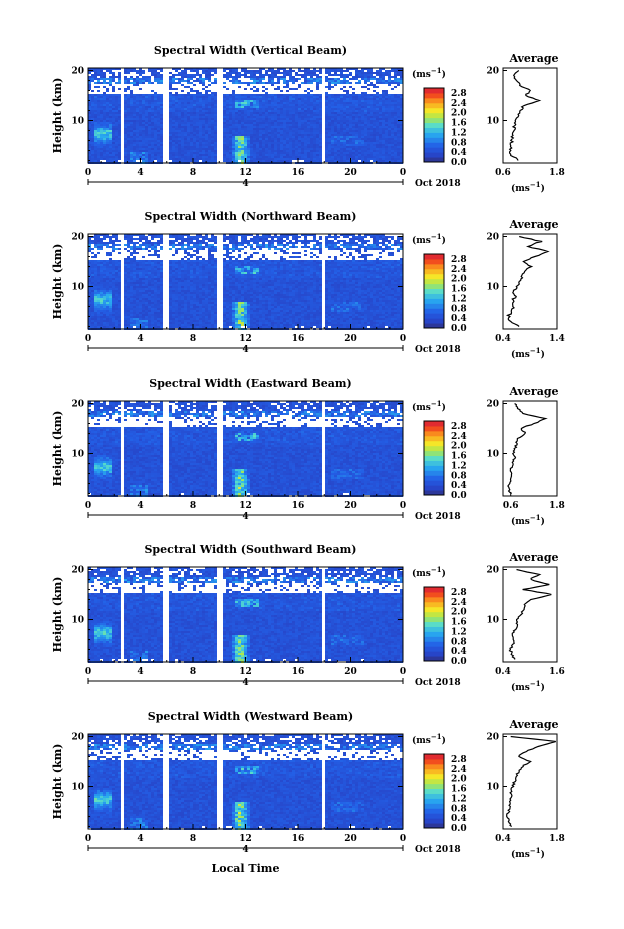  Describe the element at coordinates (250, 716) in the screenshot. I see `panel-title: Spectral Width (Westward Beam)` at that location.